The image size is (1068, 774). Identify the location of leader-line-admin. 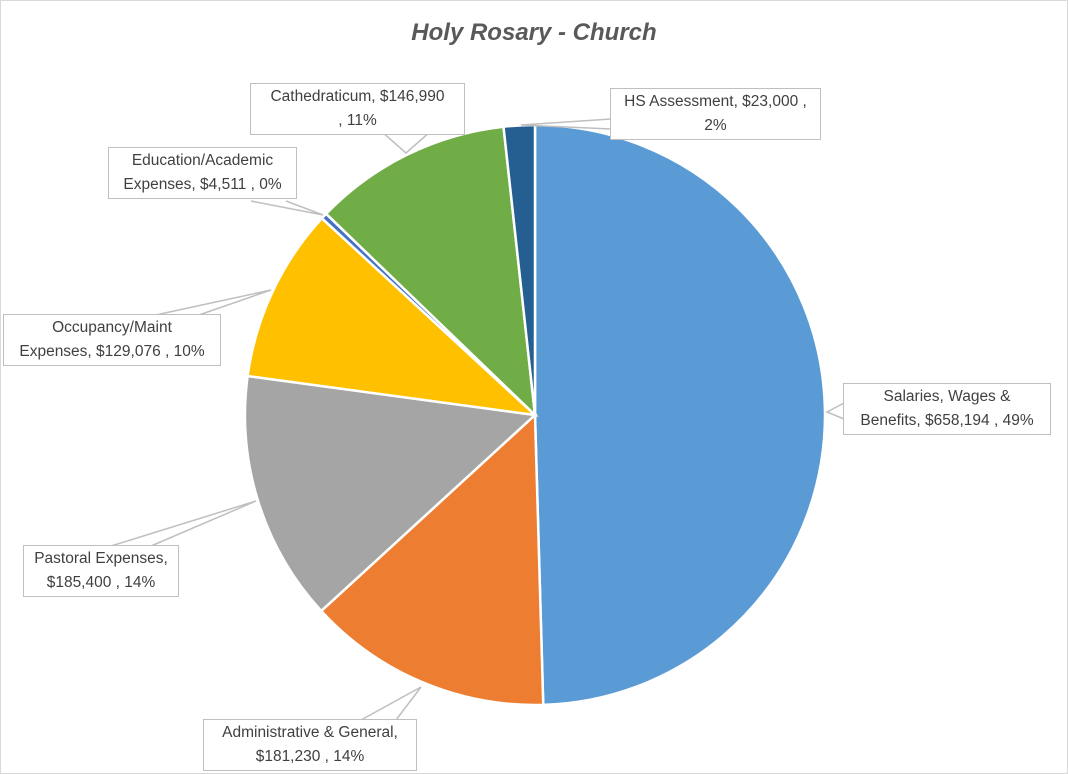
(391, 703).